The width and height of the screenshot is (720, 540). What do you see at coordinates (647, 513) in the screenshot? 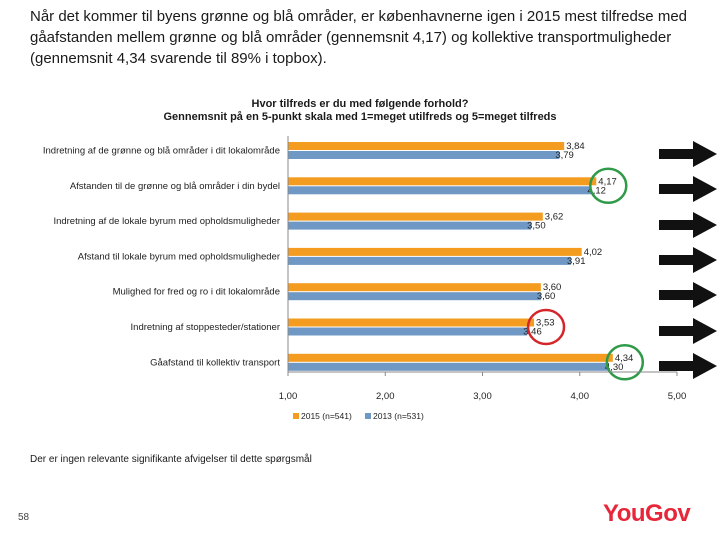
I see `brand-logo: YouGov` at bounding box center [647, 513].